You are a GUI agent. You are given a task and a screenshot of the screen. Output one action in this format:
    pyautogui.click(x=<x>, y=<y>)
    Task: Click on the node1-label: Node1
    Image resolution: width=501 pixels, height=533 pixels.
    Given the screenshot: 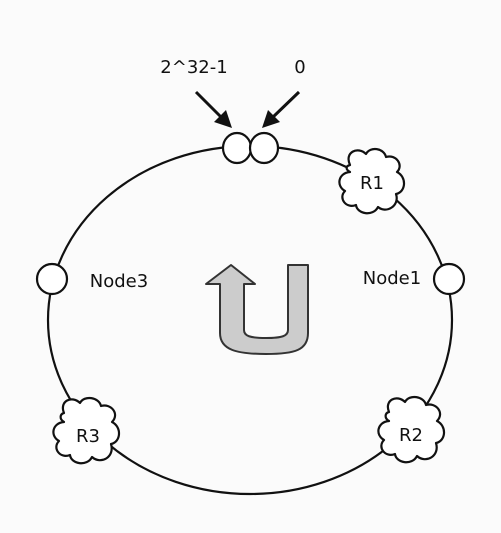 What is the action you would take?
    pyautogui.click(x=392, y=278)
    